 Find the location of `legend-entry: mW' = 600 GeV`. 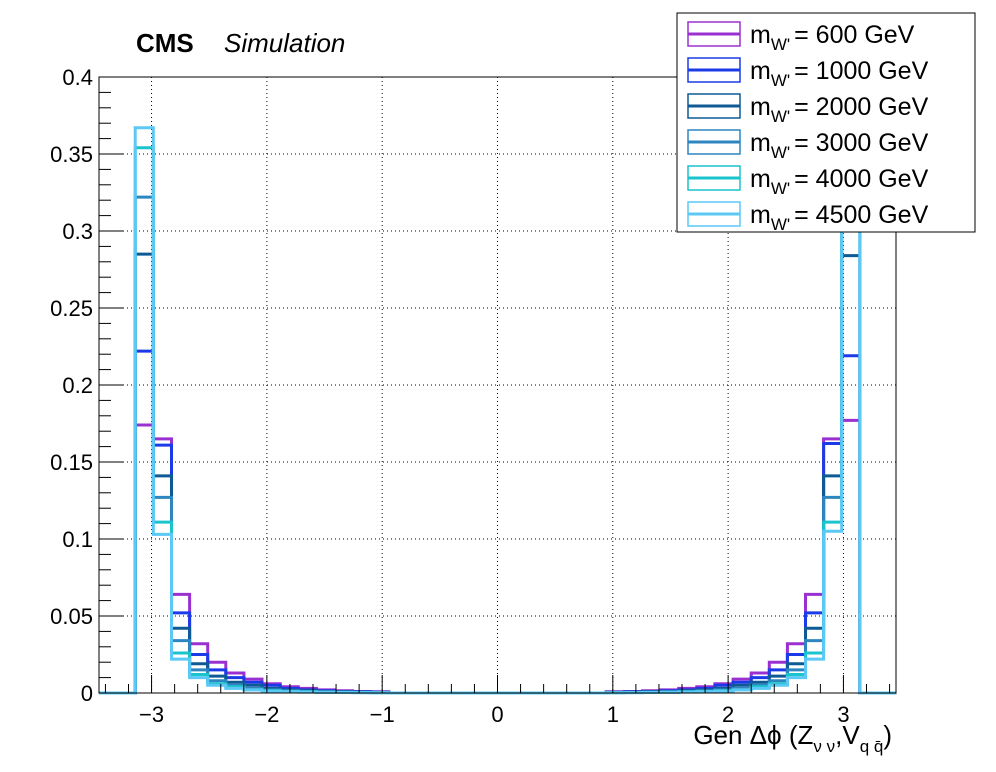

legend-entry: mW' = 600 GeV is located at coordinates (801, 37).